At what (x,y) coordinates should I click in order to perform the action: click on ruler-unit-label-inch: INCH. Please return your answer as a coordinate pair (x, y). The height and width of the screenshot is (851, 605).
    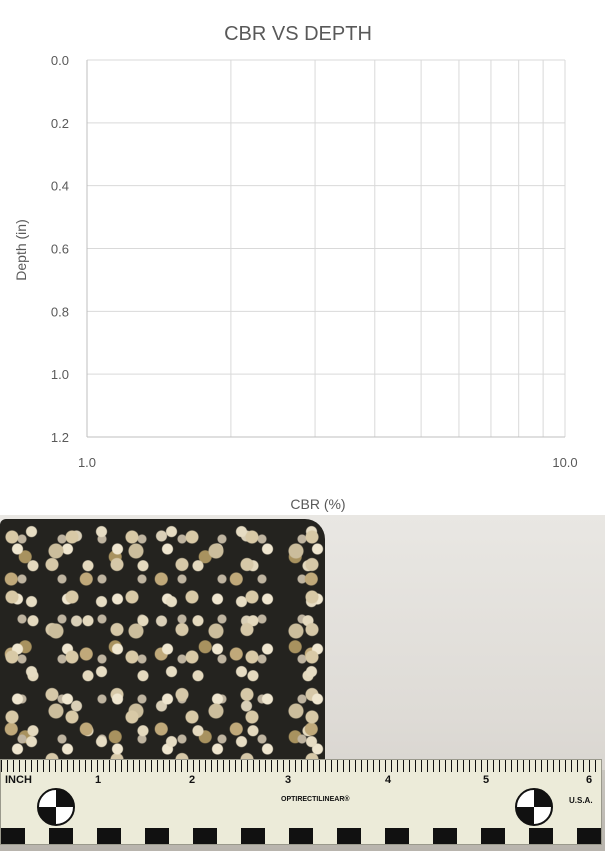
    Looking at the image, I should click on (18, 780).